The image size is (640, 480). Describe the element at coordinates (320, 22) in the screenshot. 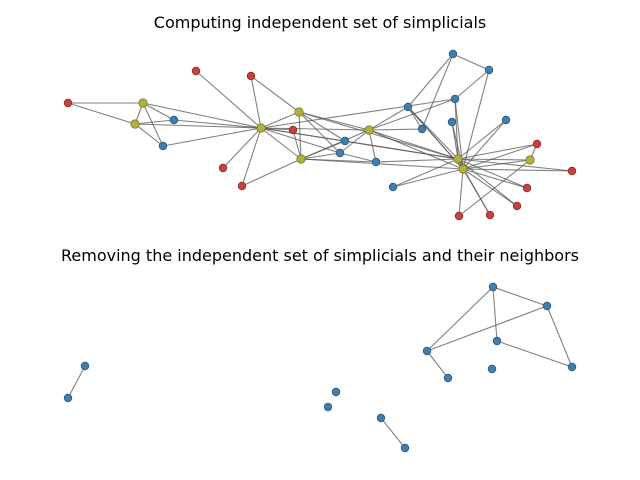

I see `top-panel-title: Computing independent set of simplicials` at that location.